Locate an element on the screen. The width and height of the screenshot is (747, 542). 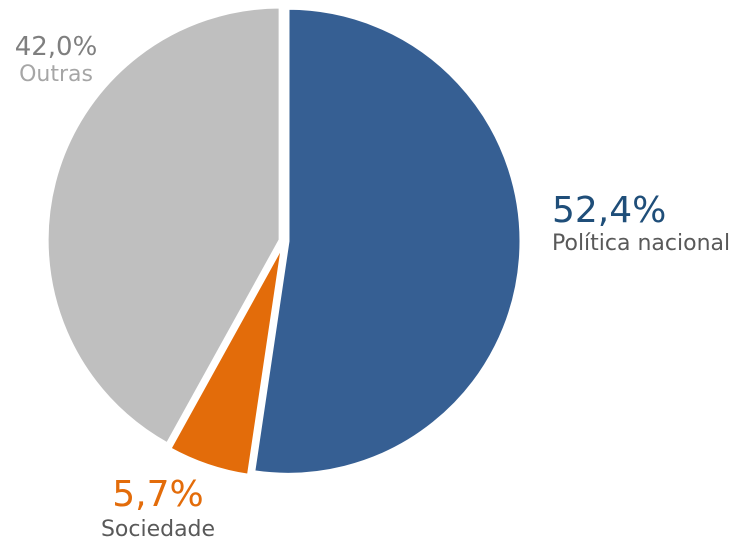
sociedade-percentage: 5,7% is located at coordinates (158, 494).